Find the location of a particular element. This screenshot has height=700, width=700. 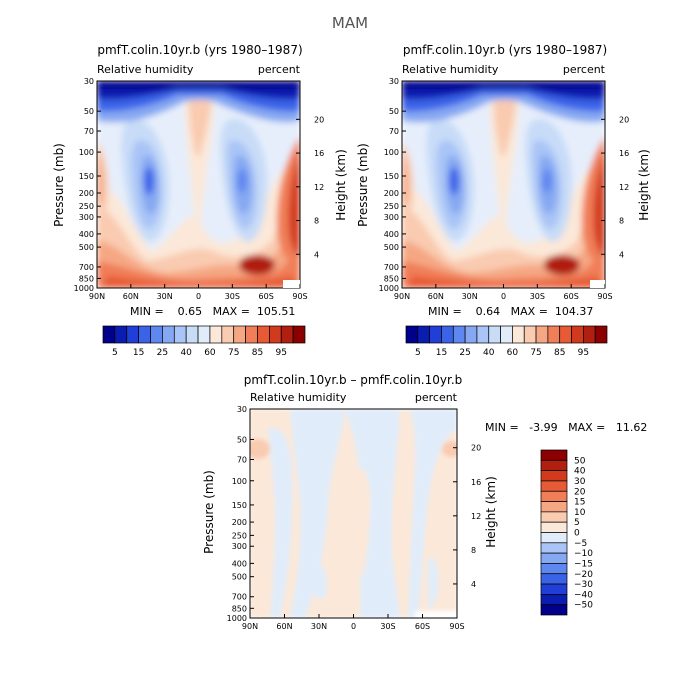

height-tick-label: 8 is located at coordinates (316, 221).